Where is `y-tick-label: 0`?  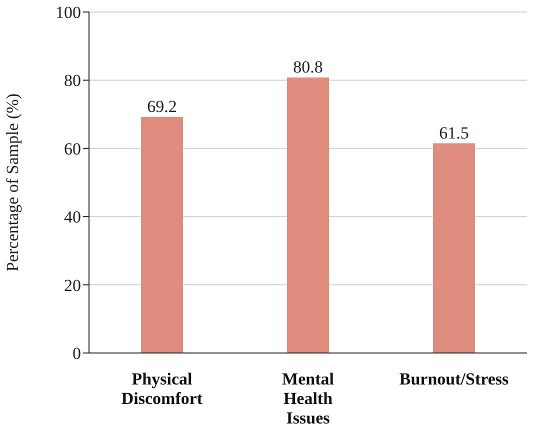
y-tick-label: 0 is located at coordinates (76, 354).